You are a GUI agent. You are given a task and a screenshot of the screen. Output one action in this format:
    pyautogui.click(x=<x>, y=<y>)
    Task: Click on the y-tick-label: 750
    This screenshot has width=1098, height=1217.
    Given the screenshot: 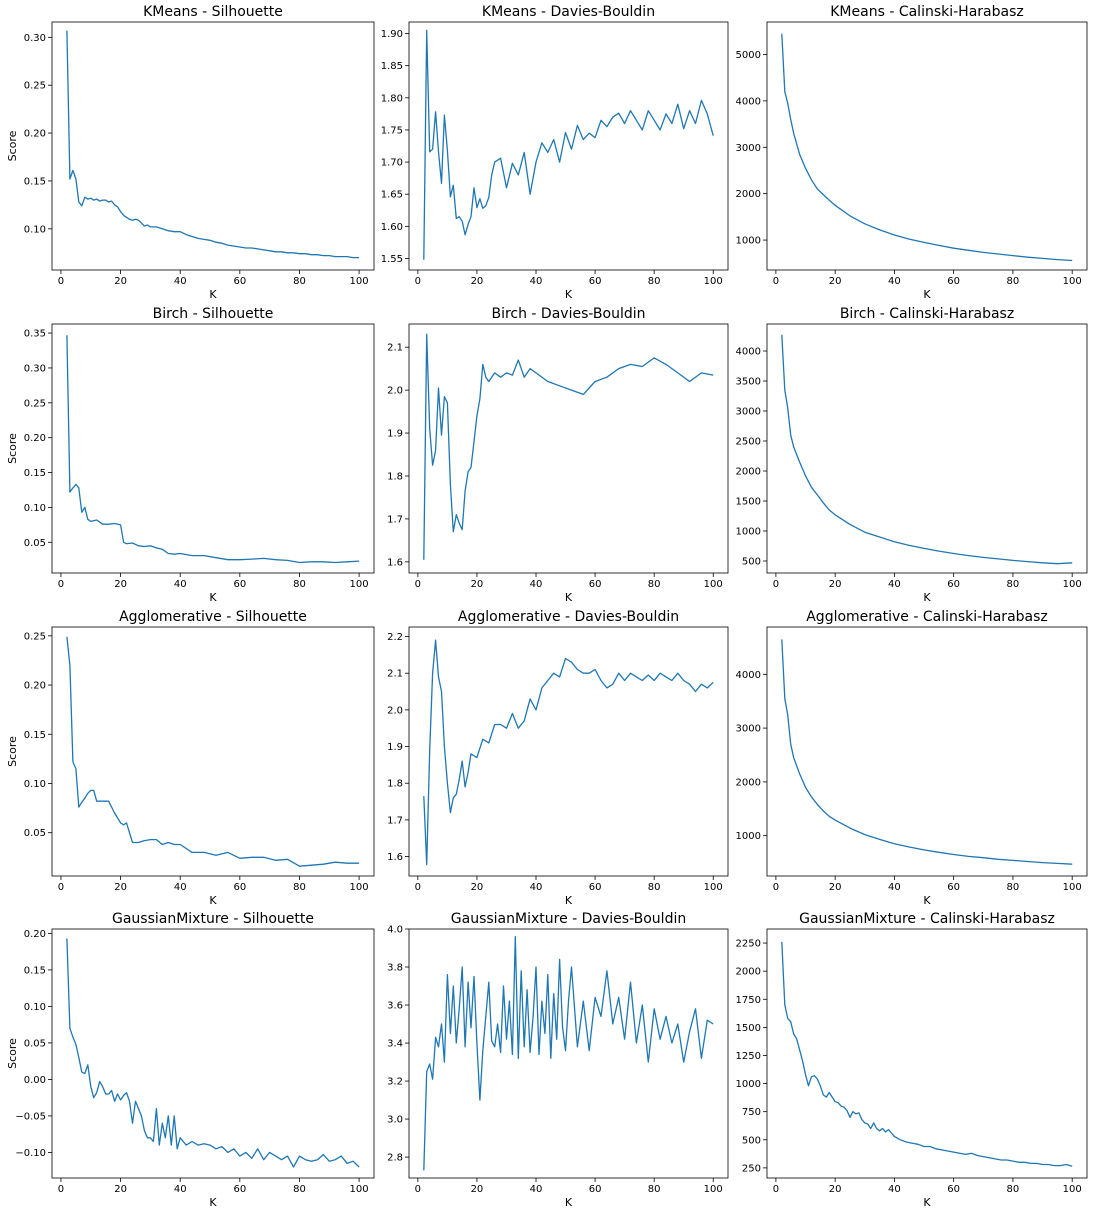 What is the action you would take?
    pyautogui.click(x=751, y=1112)
    